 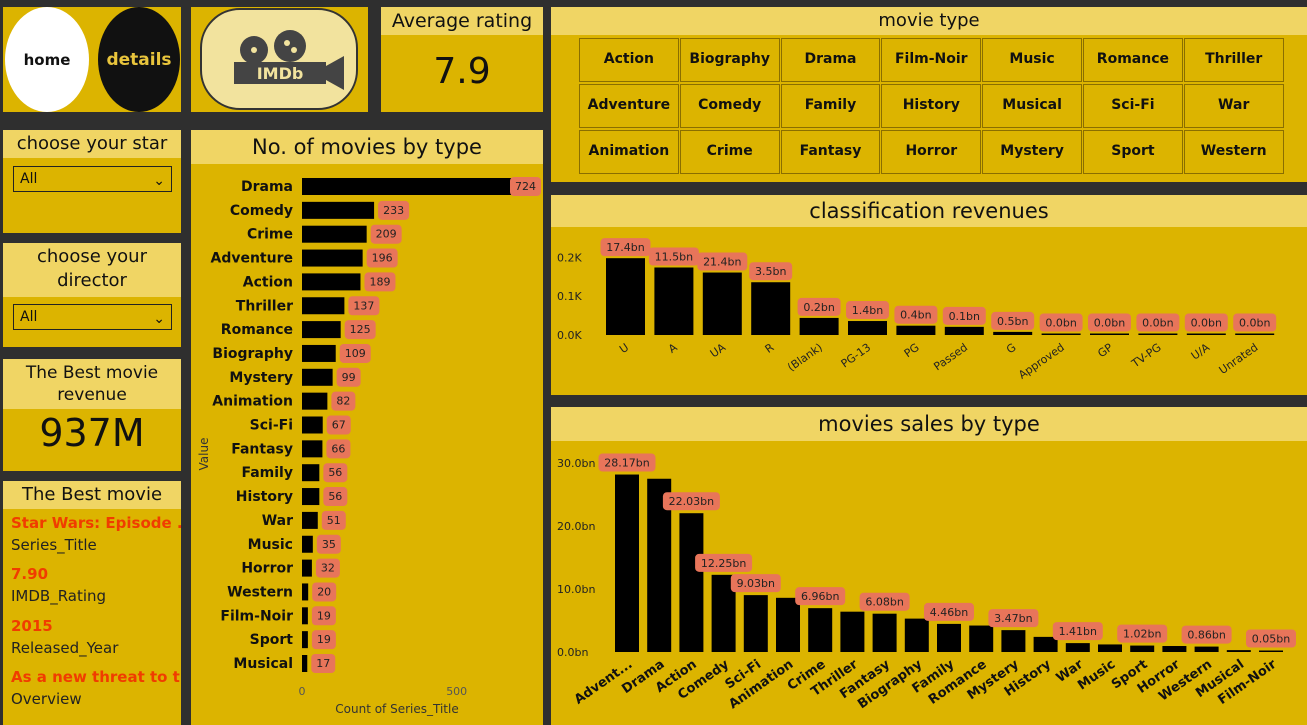 What do you see at coordinates (1032, 106) in the screenshot?
I see `movie-type-button-musical: Musical` at bounding box center [1032, 106].